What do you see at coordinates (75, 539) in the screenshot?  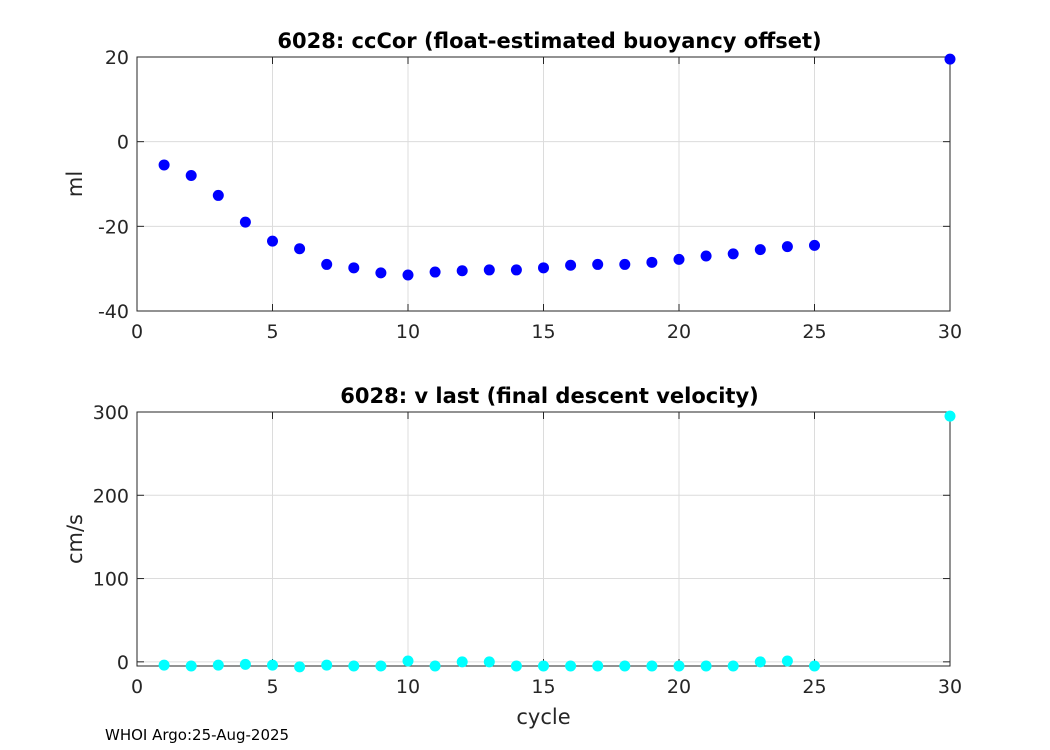 I see `y-axis-label: cm/s` at bounding box center [75, 539].